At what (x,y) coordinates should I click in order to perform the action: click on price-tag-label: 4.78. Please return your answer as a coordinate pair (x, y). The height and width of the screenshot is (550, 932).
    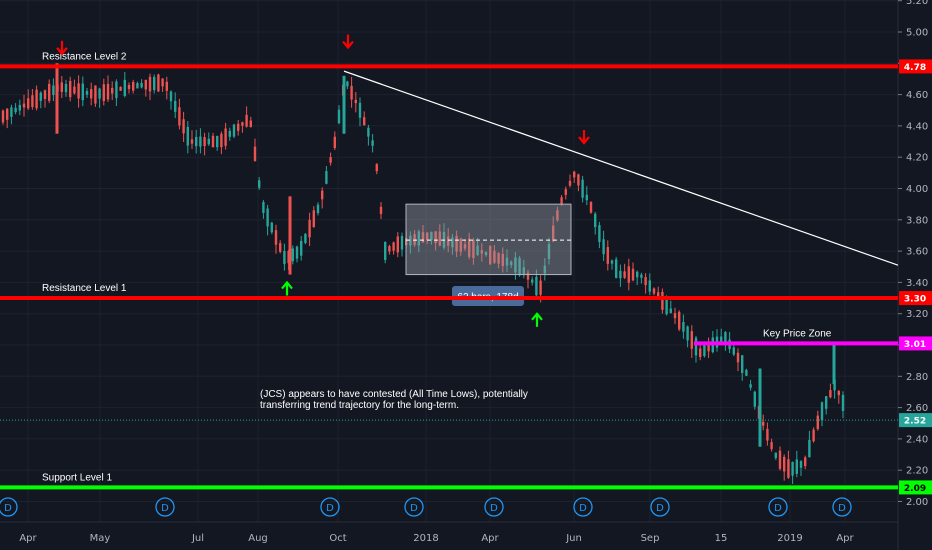
    Looking at the image, I should click on (915, 68).